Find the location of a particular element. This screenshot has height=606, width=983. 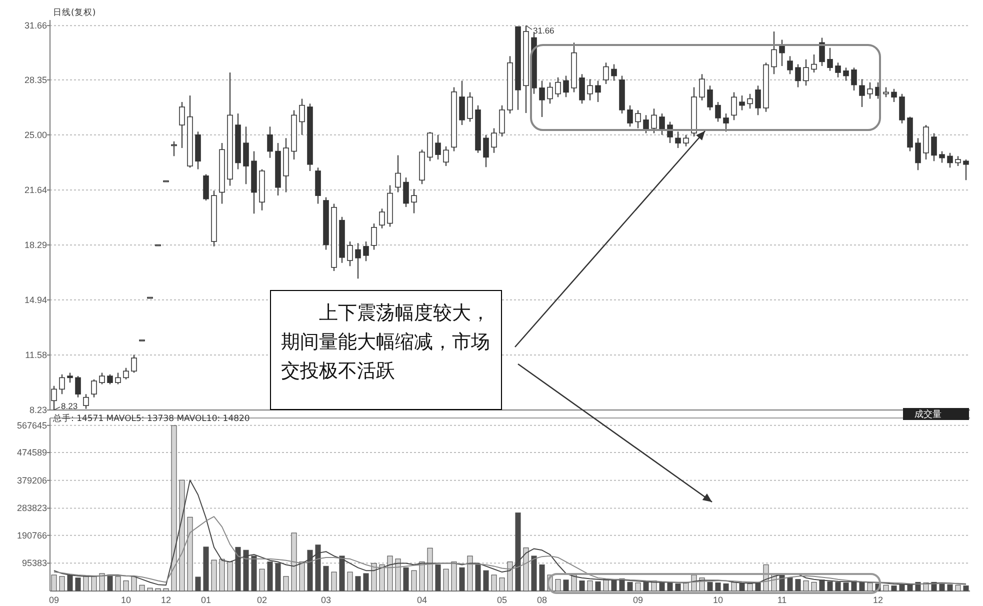

x-tick-label: 05 is located at coordinates (502, 600).